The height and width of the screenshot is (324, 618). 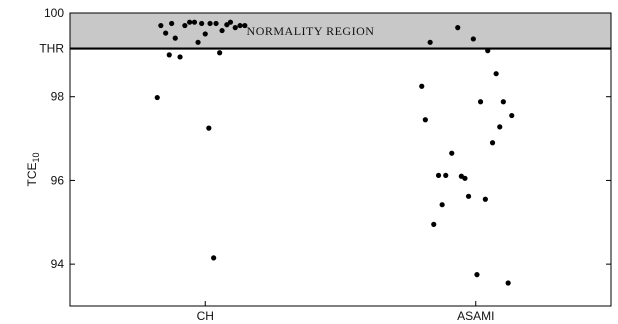 I want to click on y-axis-title-subscript: 10, so click(x=36, y=157).